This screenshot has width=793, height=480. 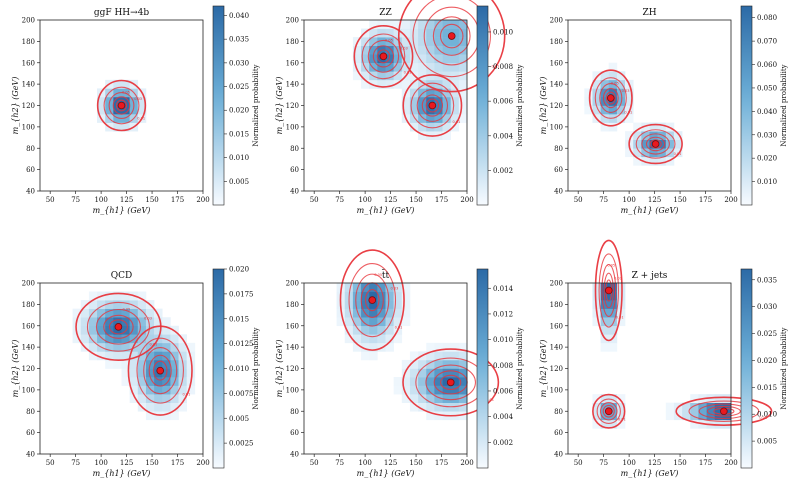 What do you see at coordinates (239, 419) in the screenshot?
I see `colorbar-tick-label: 0.005` at bounding box center [239, 419].